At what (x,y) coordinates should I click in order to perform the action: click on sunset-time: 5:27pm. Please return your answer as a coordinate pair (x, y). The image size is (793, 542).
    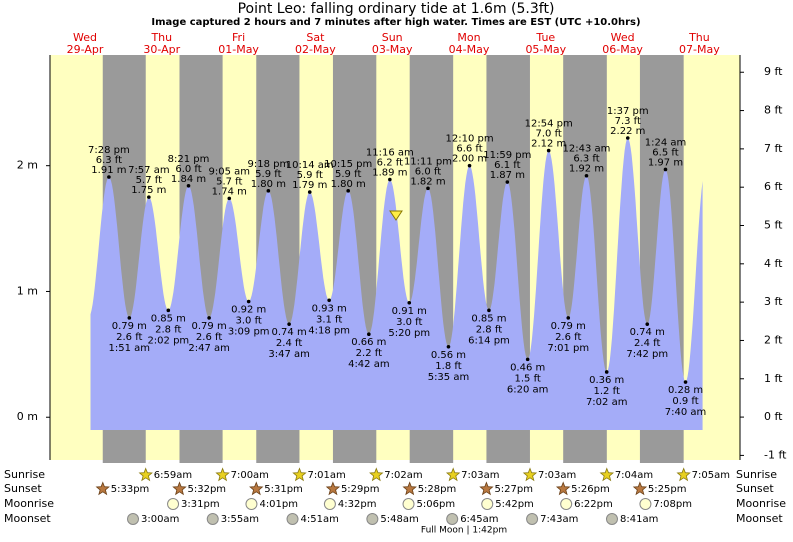
    Looking at the image, I should click on (513, 489).